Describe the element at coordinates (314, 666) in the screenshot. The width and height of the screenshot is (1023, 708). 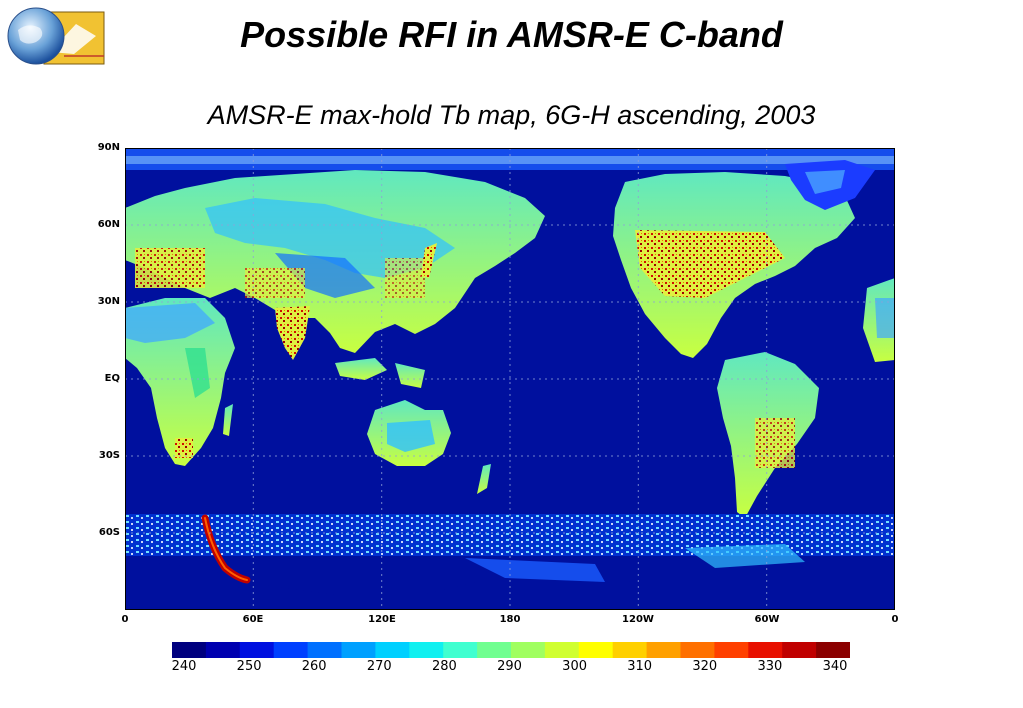
I see `colorbar-tick-label: 260` at that location.